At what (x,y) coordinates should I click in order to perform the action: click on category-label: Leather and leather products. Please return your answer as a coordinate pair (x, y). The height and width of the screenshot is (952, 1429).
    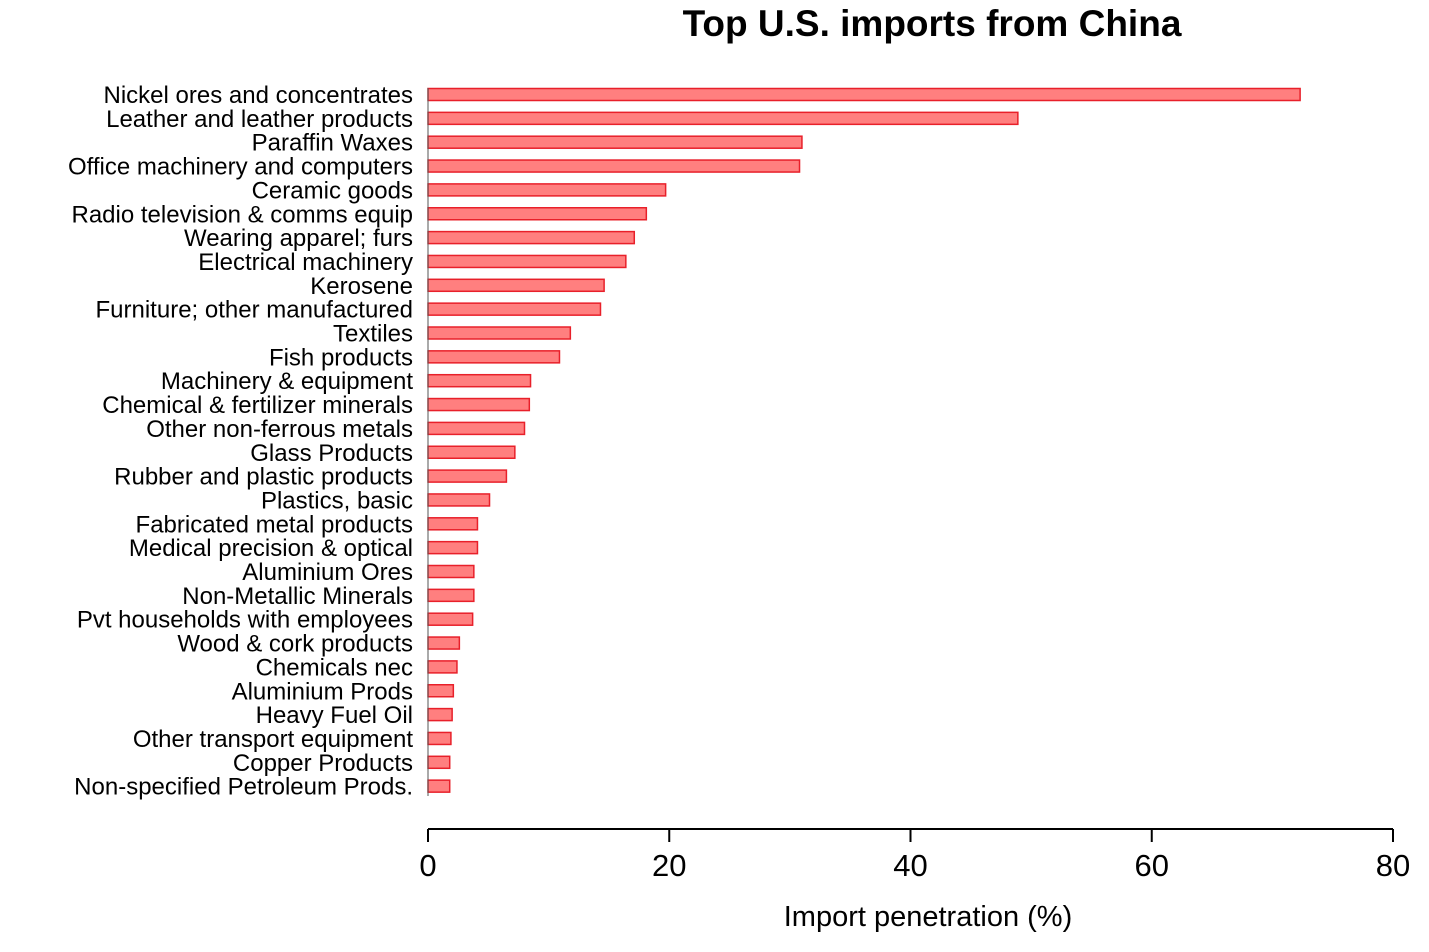
    Looking at the image, I should click on (259, 119).